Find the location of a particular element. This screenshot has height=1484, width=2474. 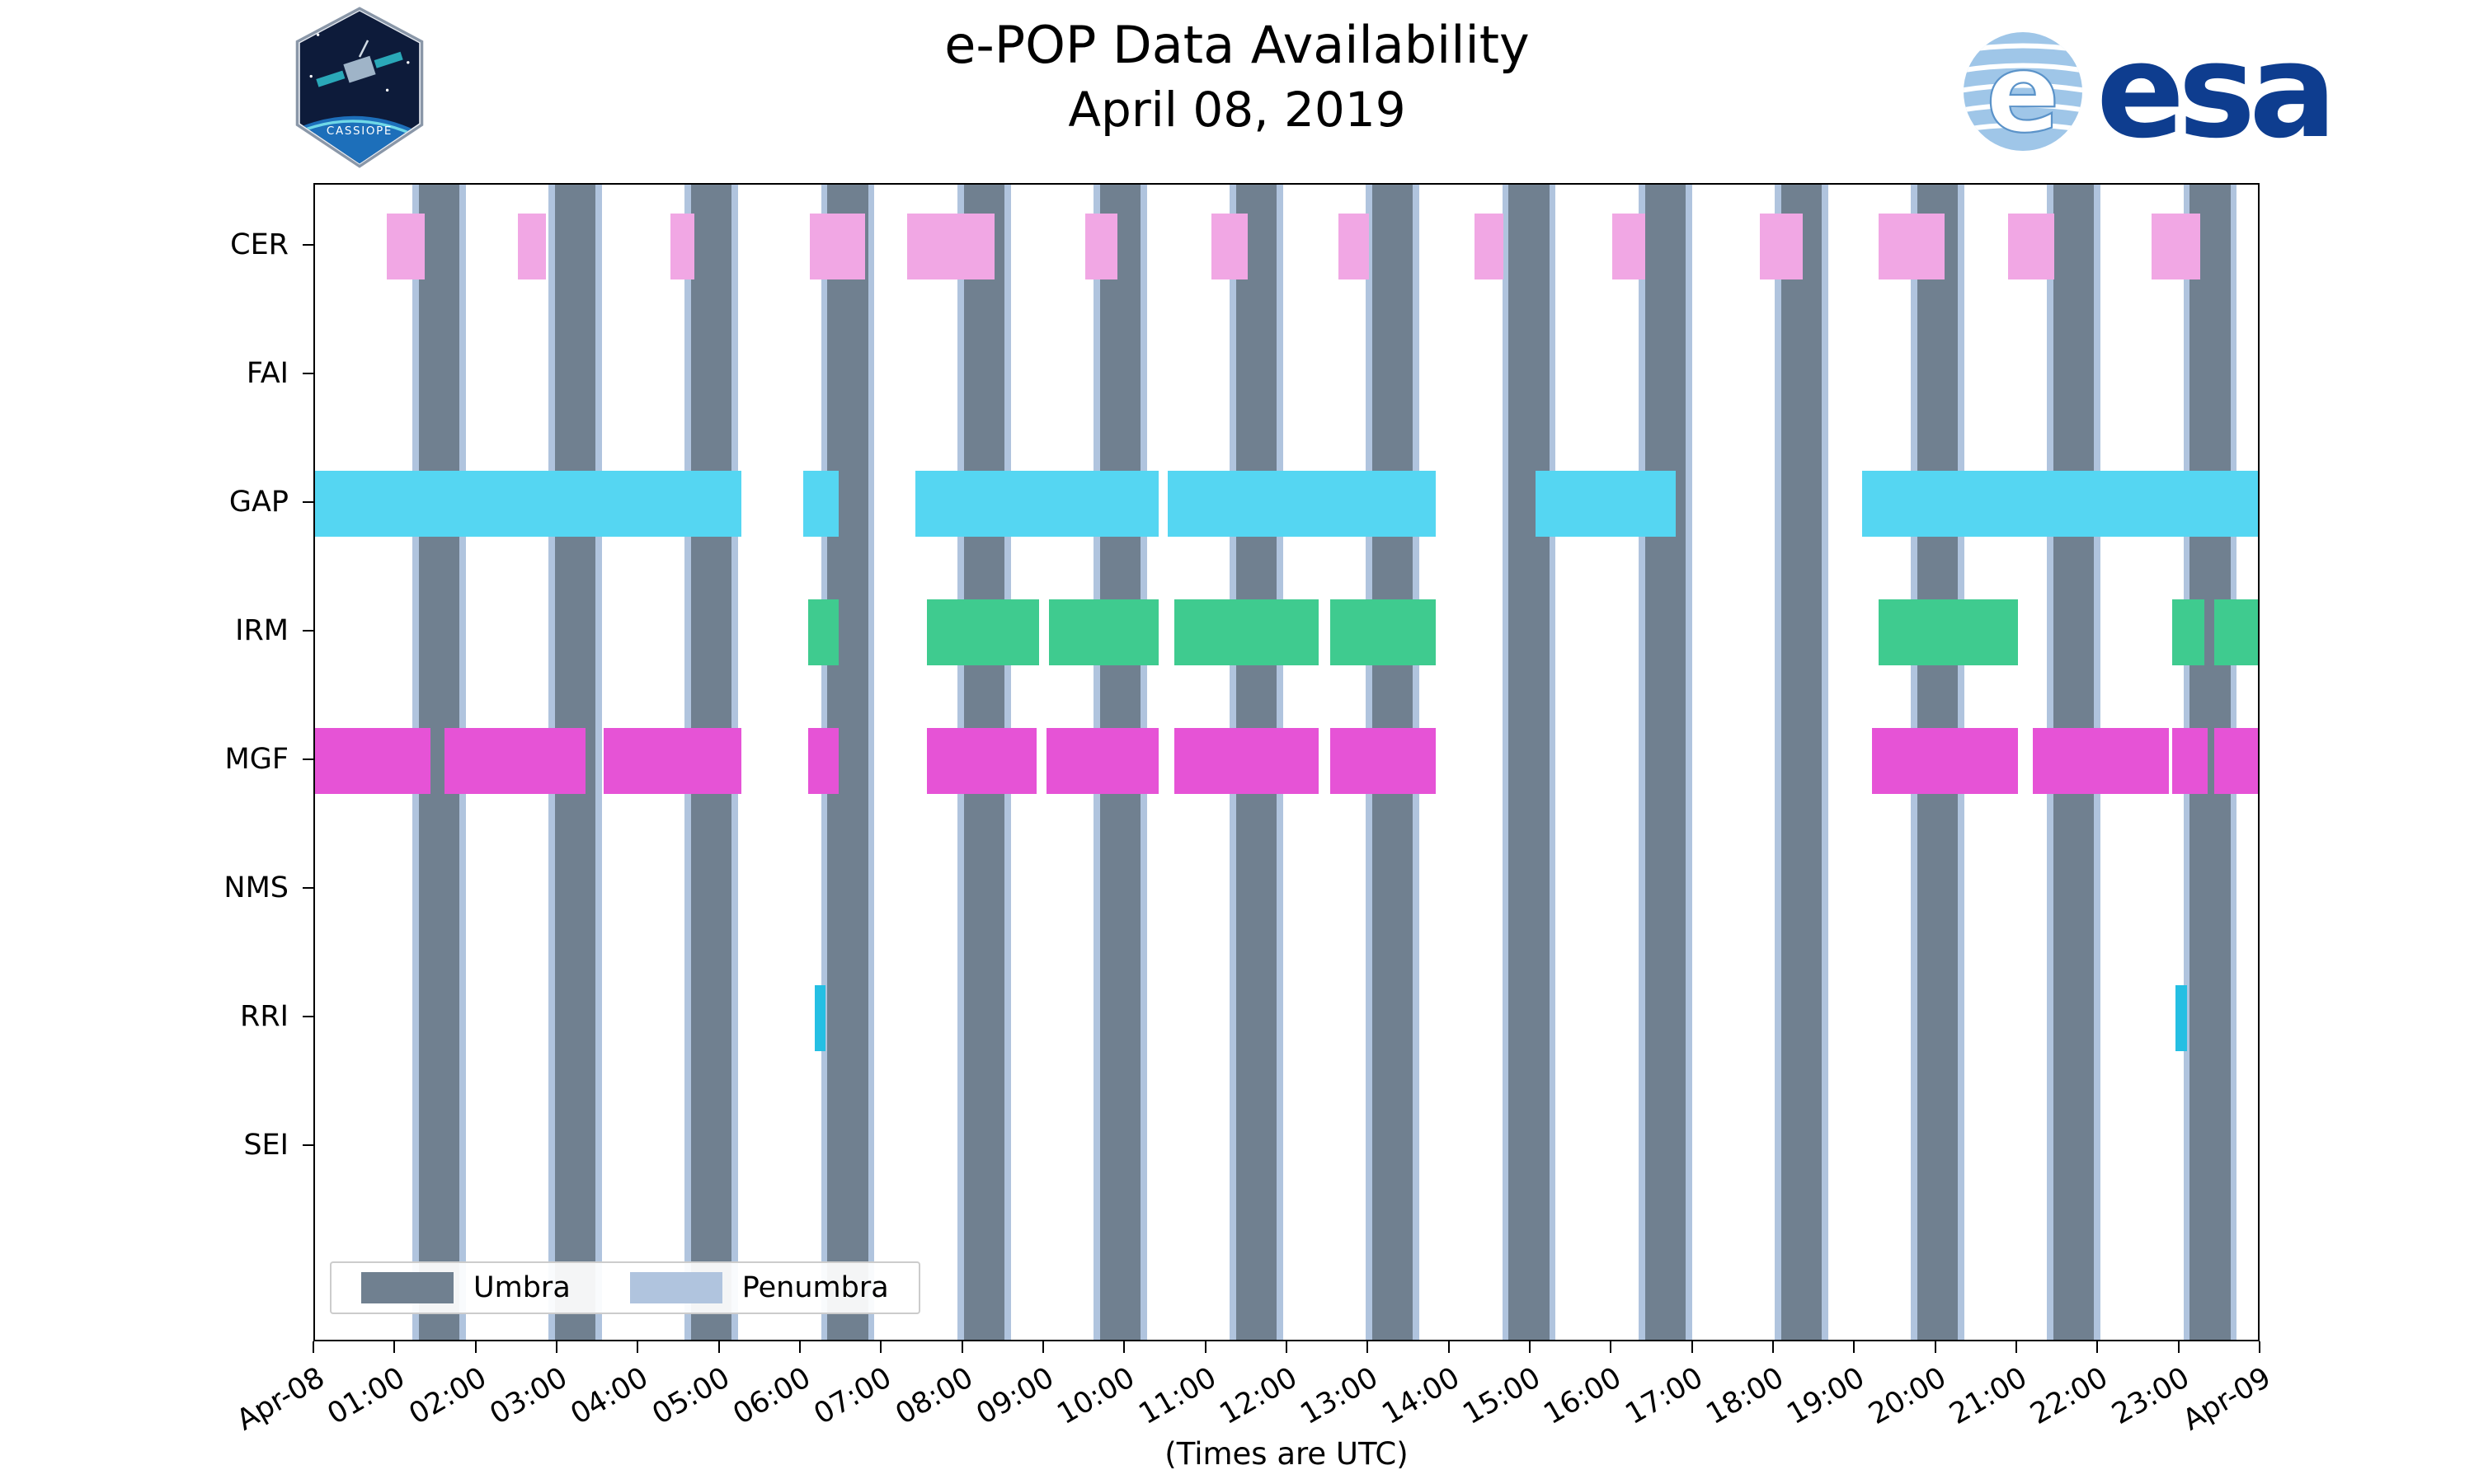

legend-item-penumbra: Penumbra is located at coordinates (759, 1287).